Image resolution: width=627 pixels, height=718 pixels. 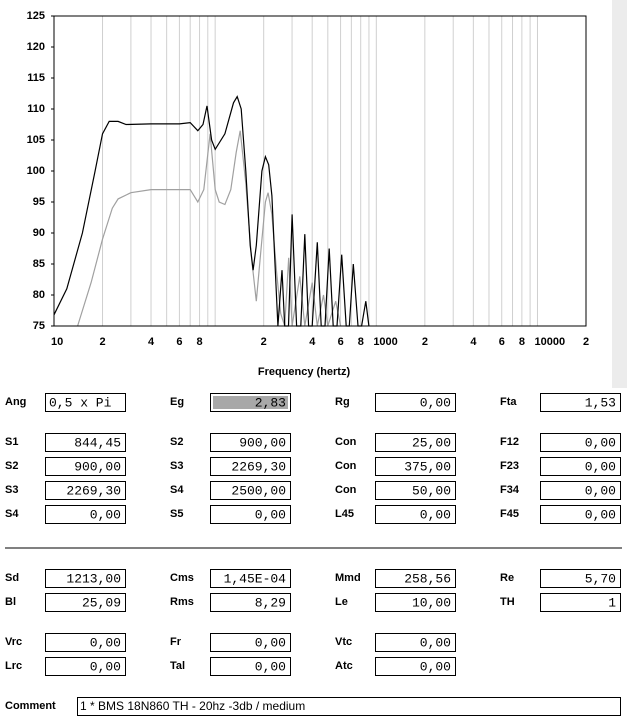 I want to click on field-label: S1, so click(x=11, y=442).